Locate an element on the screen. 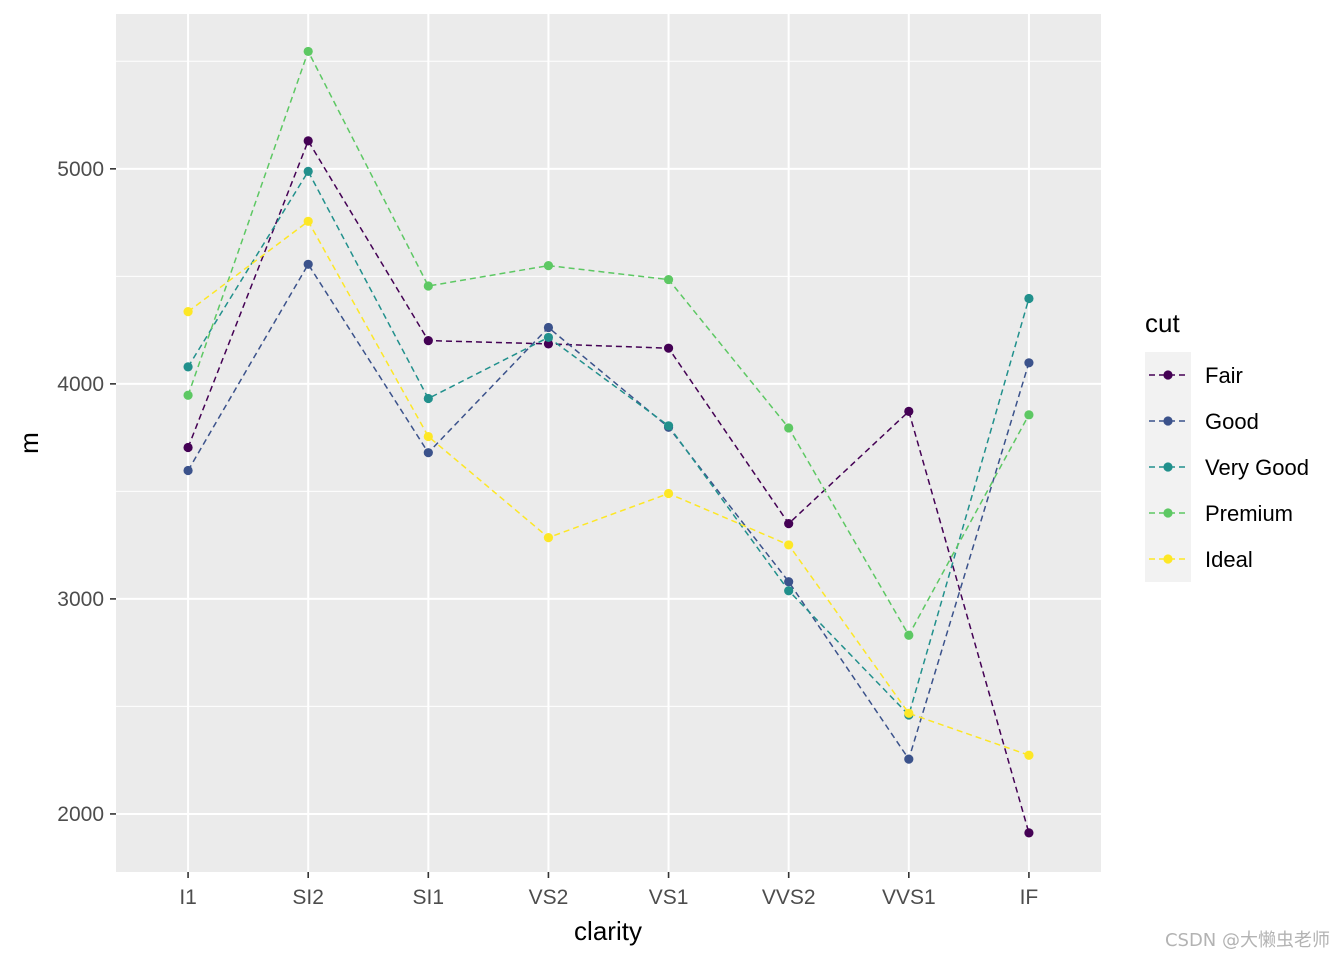 This screenshot has height=960, width=1344. y-tick-label: 2000 is located at coordinates (80, 814).